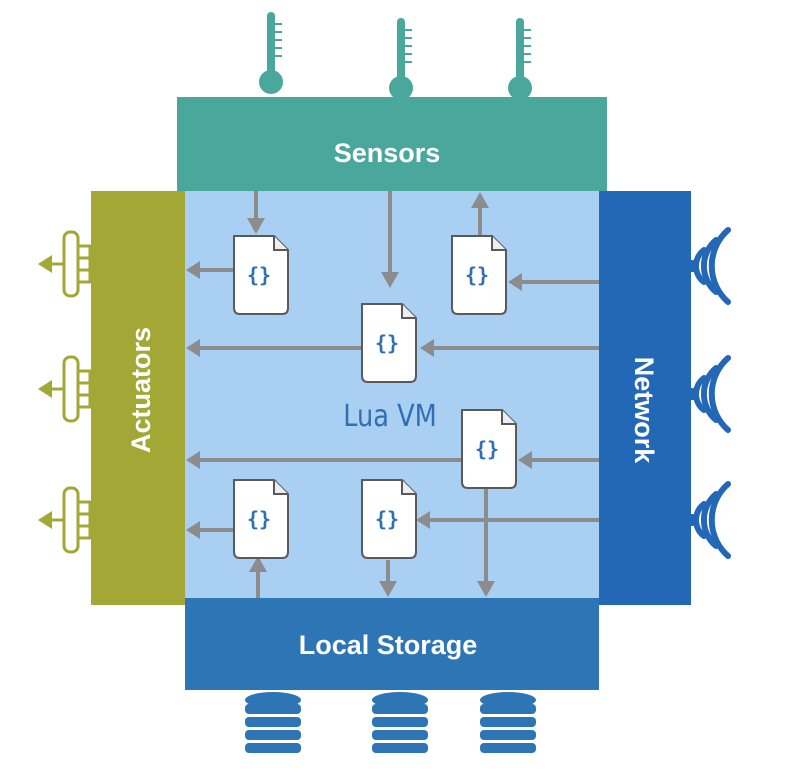  What do you see at coordinates (387, 153) in the screenshot?
I see `sensors-label: Sensors` at bounding box center [387, 153].